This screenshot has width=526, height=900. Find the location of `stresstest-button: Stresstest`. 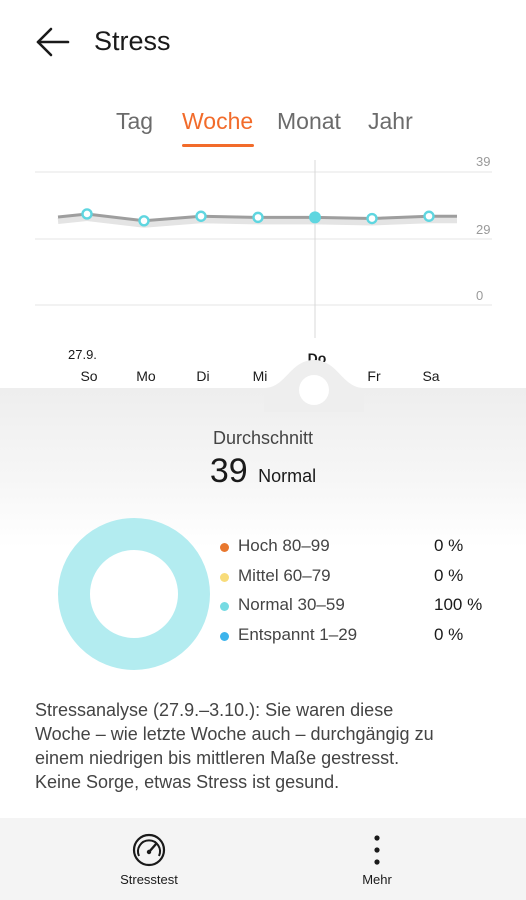

stresstest-button: Stresstest is located at coordinates (149, 861).